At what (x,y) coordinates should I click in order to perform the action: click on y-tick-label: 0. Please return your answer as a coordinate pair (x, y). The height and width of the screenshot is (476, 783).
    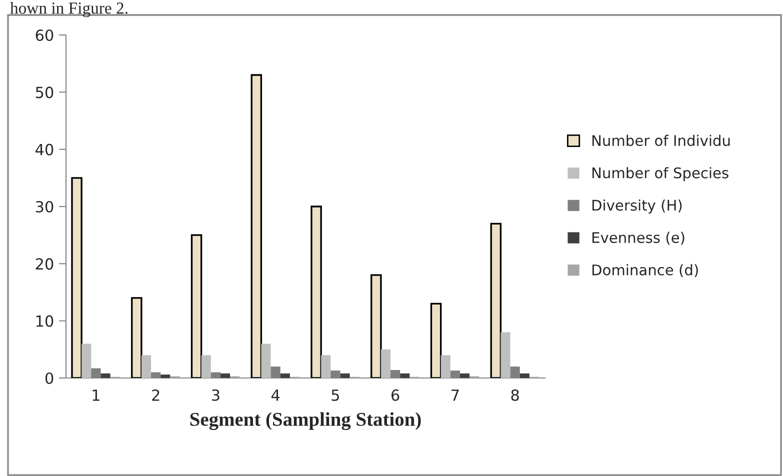
    Looking at the image, I should click on (49, 378).